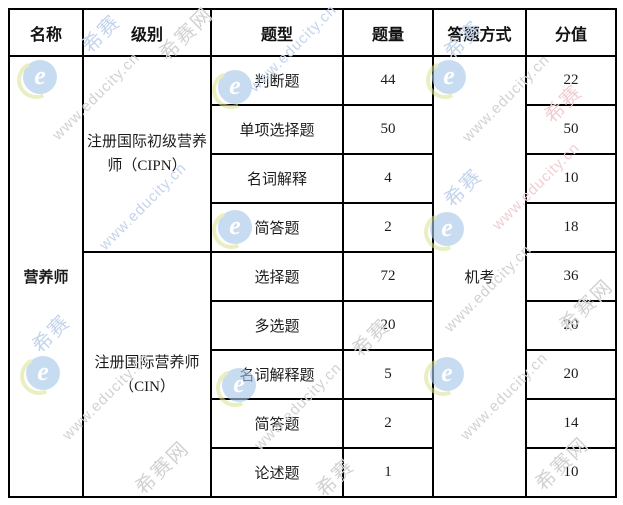 The image size is (623, 505). I want to click on cell-score: 36, so click(571, 276).